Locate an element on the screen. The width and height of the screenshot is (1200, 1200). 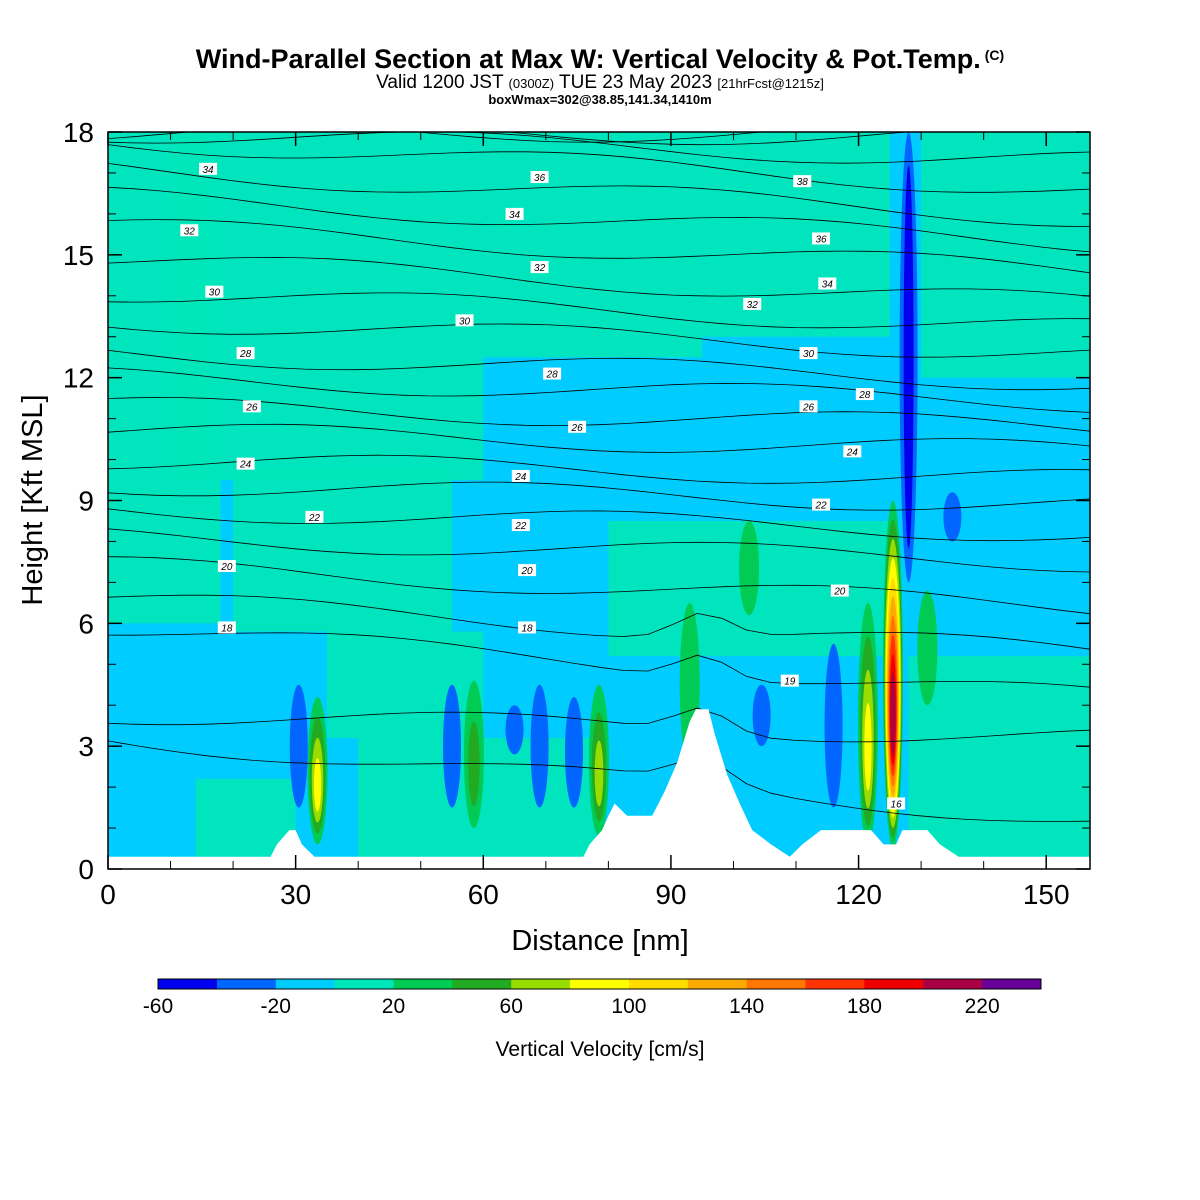
contour-label: 16 is located at coordinates (897, 804).